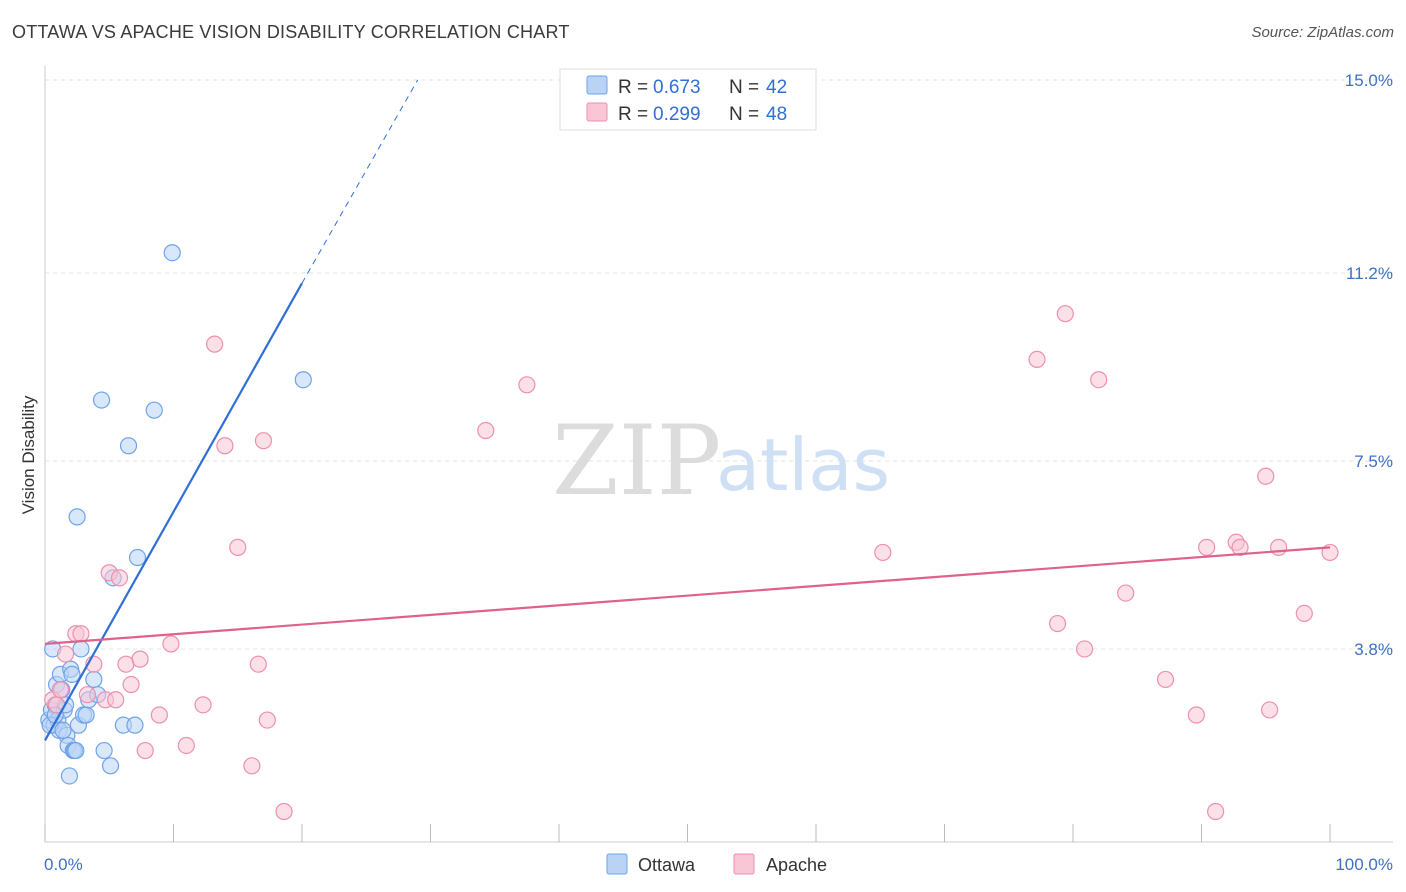  What do you see at coordinates (677, 87) in the screenshot?
I see `ottawa-r-value: 0.673` at bounding box center [677, 87].